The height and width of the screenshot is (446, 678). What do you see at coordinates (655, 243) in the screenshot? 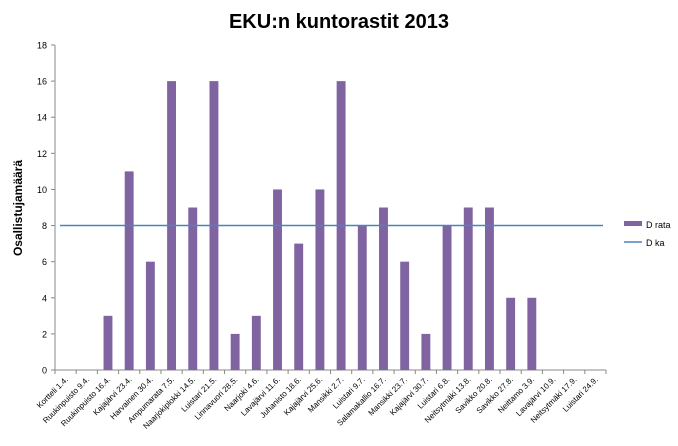
I see `legend-label: D ka` at bounding box center [655, 243].